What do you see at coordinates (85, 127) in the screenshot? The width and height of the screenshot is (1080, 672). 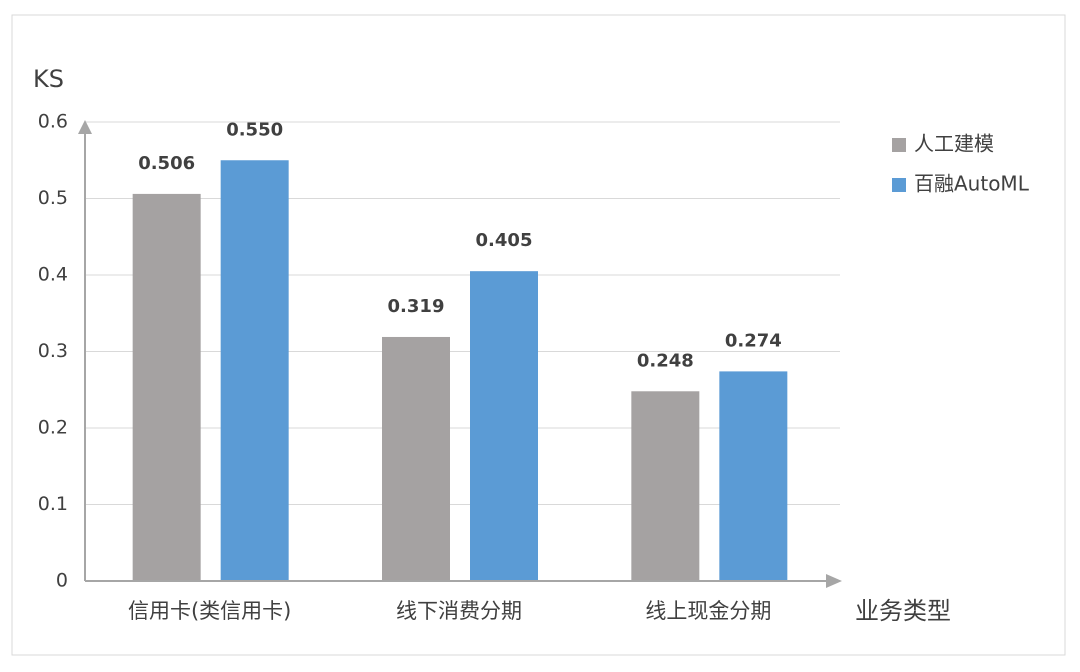 I see `y-axis-arrow` at bounding box center [85, 127].